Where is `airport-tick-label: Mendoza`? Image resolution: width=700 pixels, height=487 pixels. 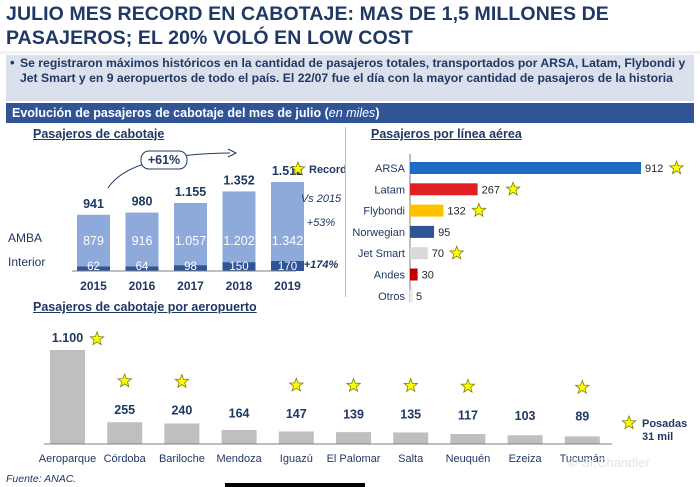
airport-tick-label: Mendoza is located at coordinates (239, 459).